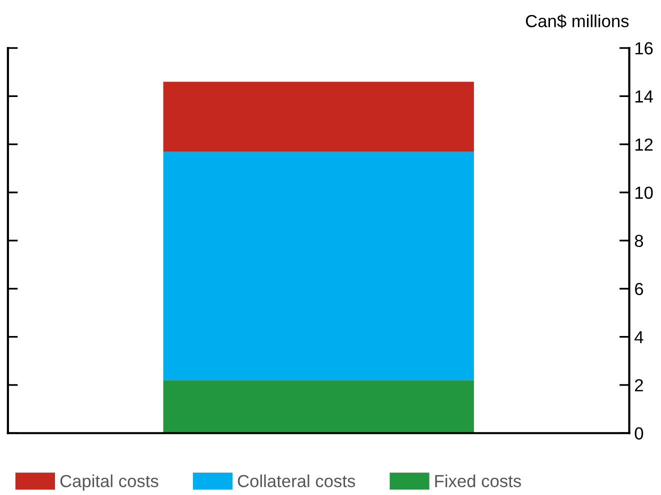 This screenshot has width=661, height=495. I want to click on legend-label: Capital costs, so click(109, 482).